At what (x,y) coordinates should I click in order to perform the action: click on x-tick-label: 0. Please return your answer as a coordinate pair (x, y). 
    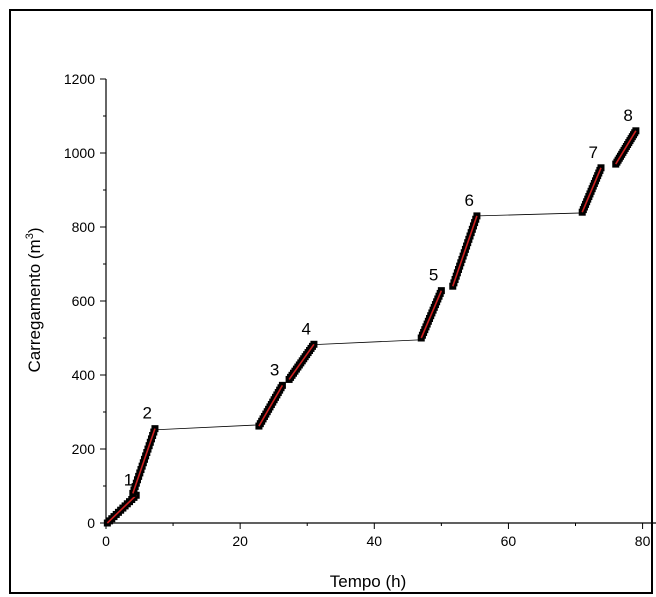
    Looking at the image, I should click on (106, 541).